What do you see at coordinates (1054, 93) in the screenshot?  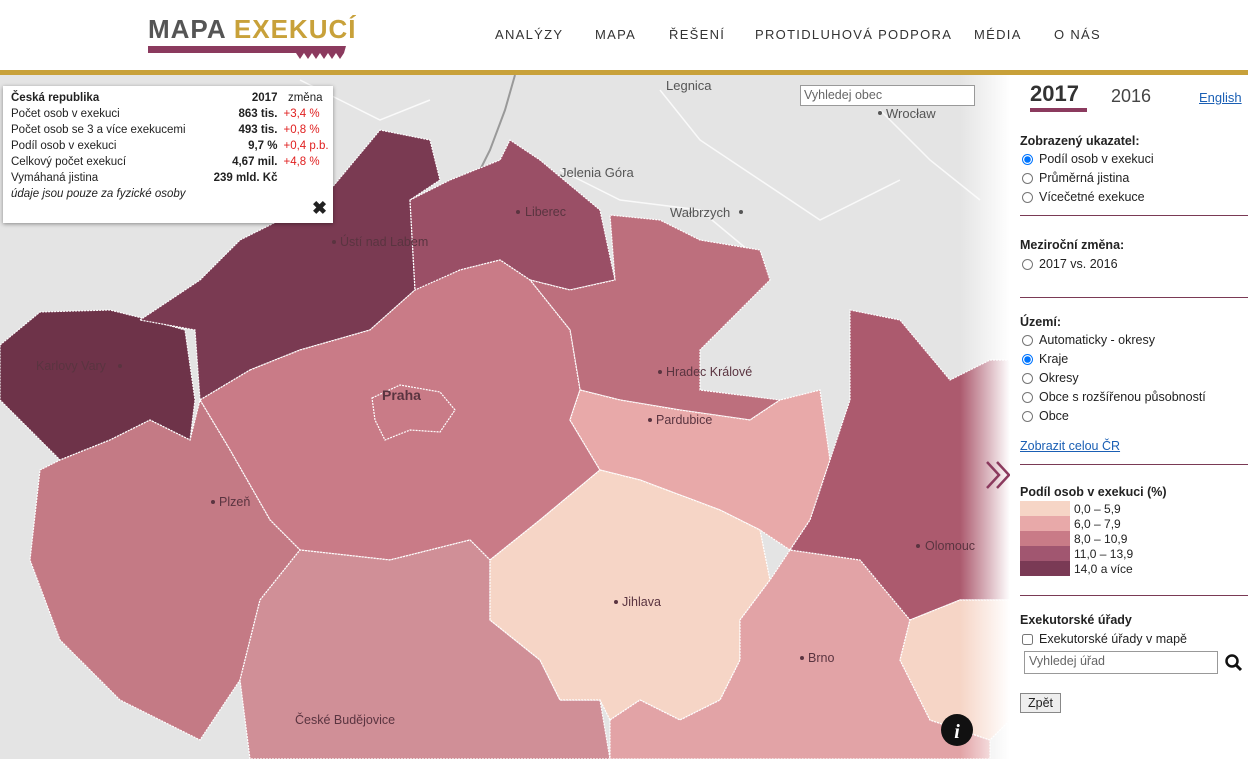 I see `year-selected: 2017` at bounding box center [1054, 93].